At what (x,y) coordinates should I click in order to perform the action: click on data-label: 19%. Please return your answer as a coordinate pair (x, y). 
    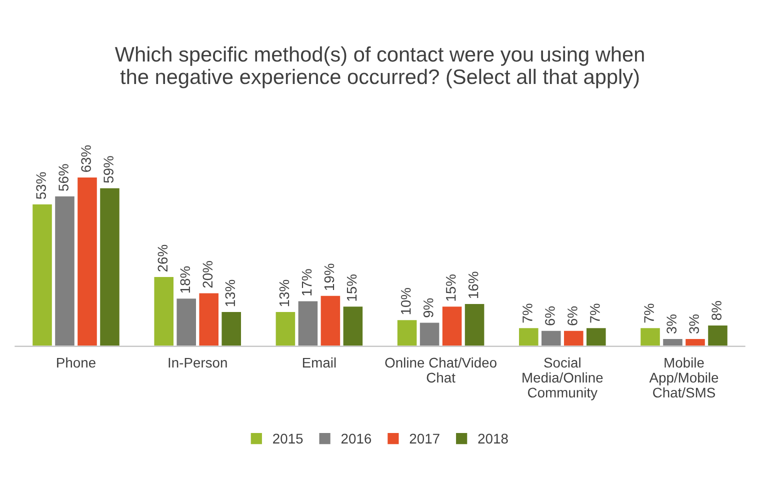
    Looking at the image, I should click on (329, 277).